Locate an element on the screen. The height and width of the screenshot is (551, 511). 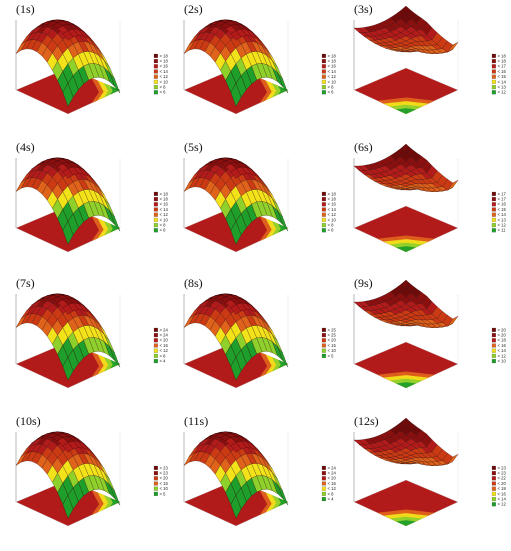
panel-8: (8s)> 25< 25< 20< 15< 10< 5 is located at coordinates (259, 344).